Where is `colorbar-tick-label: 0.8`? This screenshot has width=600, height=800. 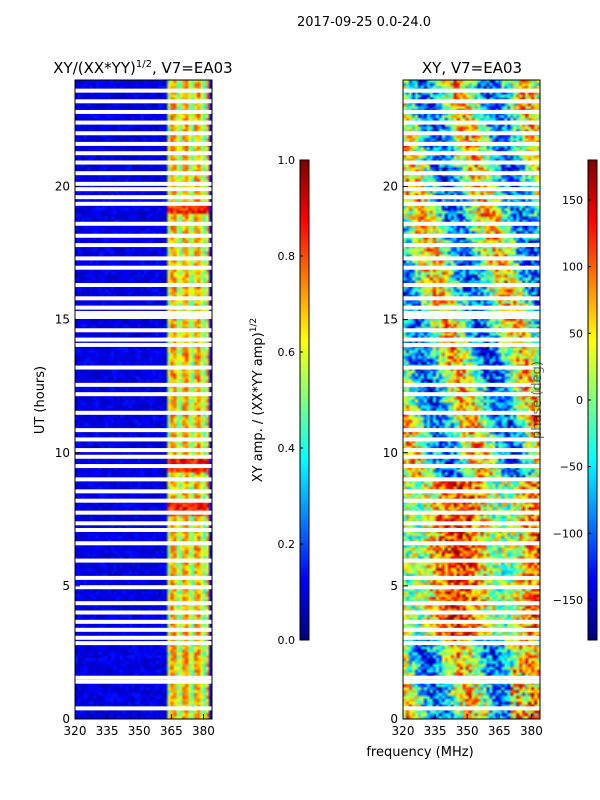
colorbar-tick-label: 0.8 is located at coordinates (287, 256).